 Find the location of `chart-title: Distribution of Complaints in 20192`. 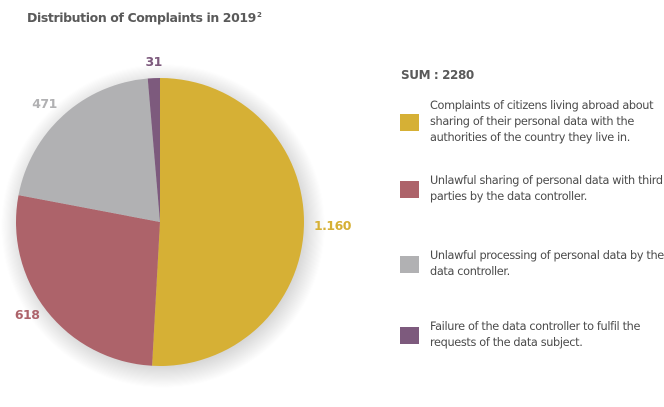

chart-title: Distribution of Complaints in 20192 is located at coordinates (144, 17).